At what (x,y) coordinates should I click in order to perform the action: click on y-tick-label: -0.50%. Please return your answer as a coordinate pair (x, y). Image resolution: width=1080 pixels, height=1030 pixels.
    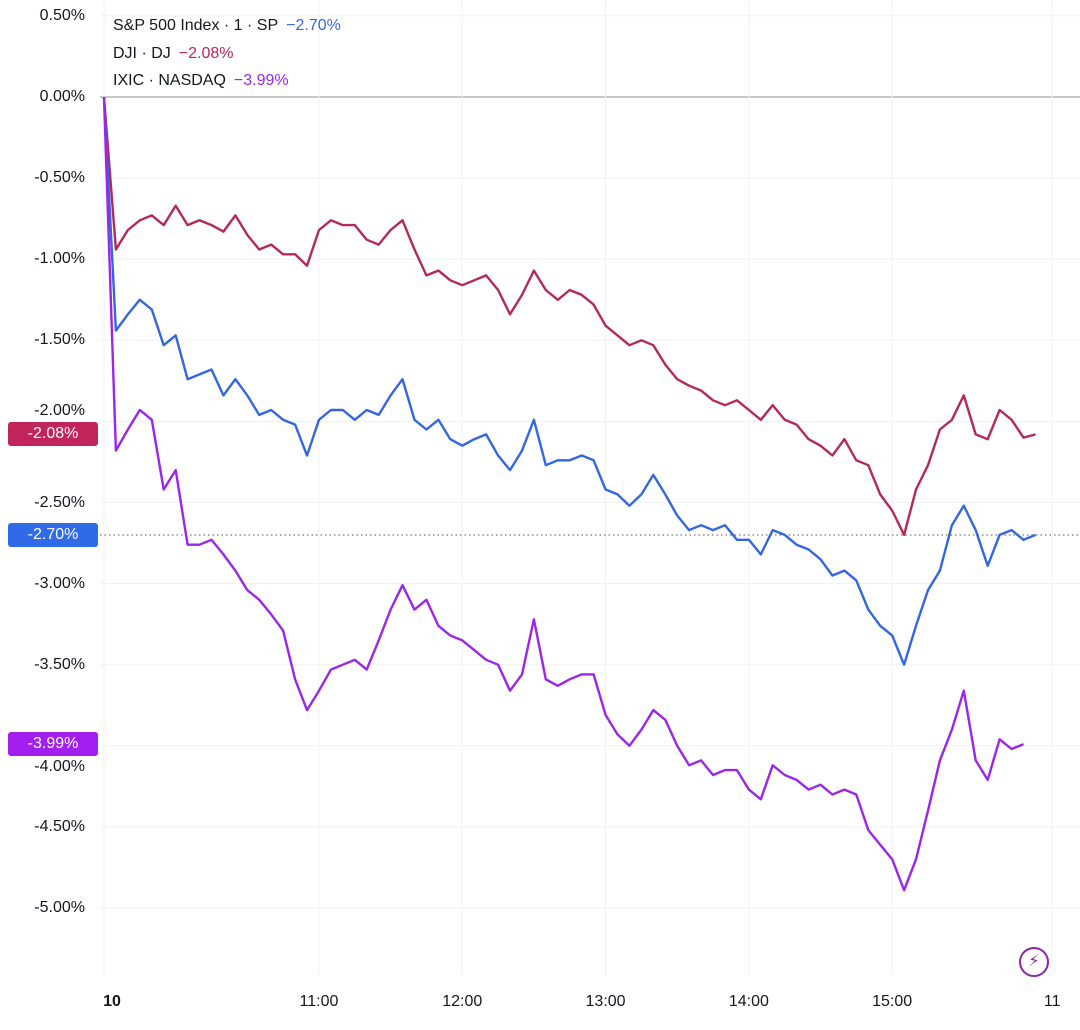
    Looking at the image, I should click on (59, 178).